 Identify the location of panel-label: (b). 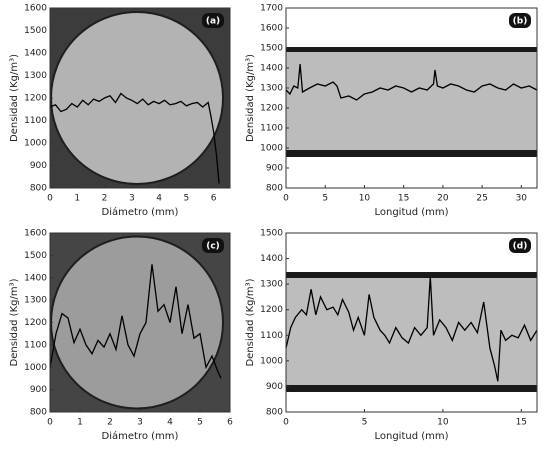
(520, 22).